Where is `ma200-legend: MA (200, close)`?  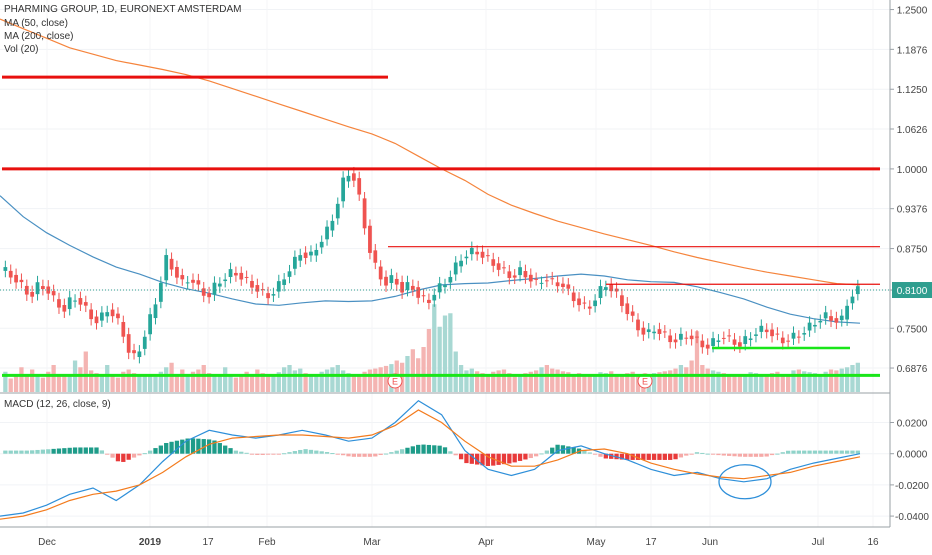
ma200-legend: MA (200, close) is located at coordinates (39, 36).